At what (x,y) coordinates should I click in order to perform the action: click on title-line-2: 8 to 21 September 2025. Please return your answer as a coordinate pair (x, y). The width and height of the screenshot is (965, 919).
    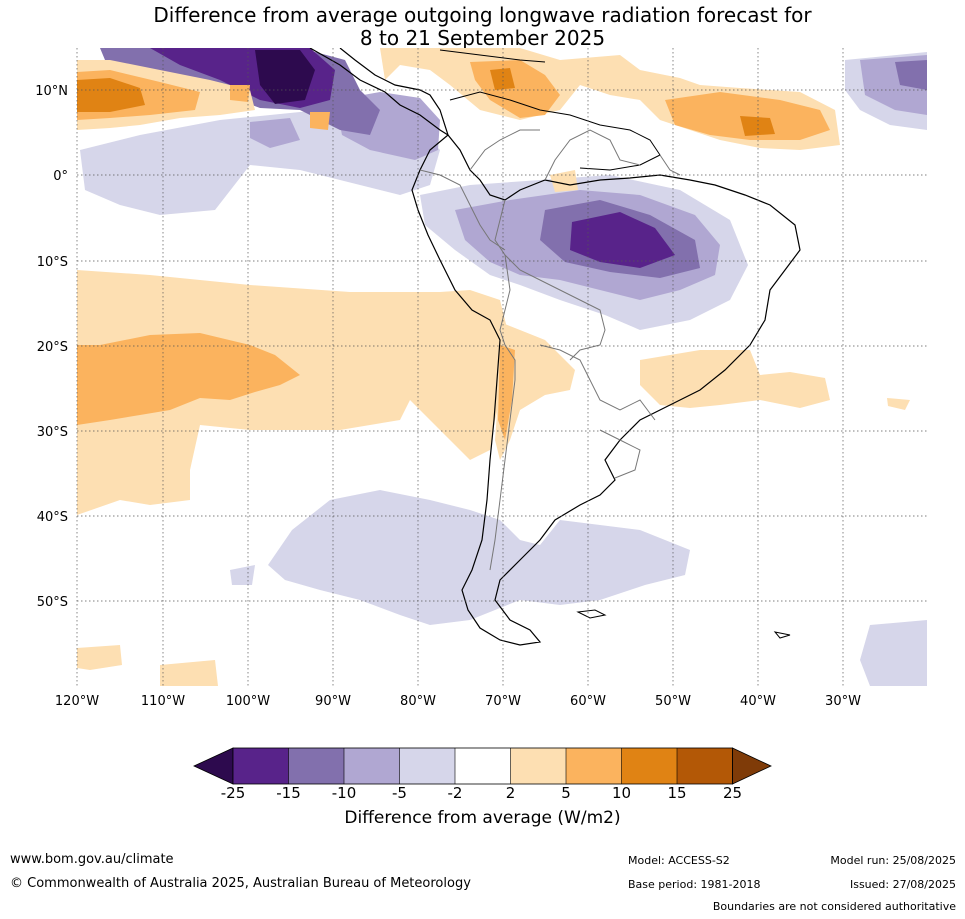
    Looking at the image, I should click on (482, 38).